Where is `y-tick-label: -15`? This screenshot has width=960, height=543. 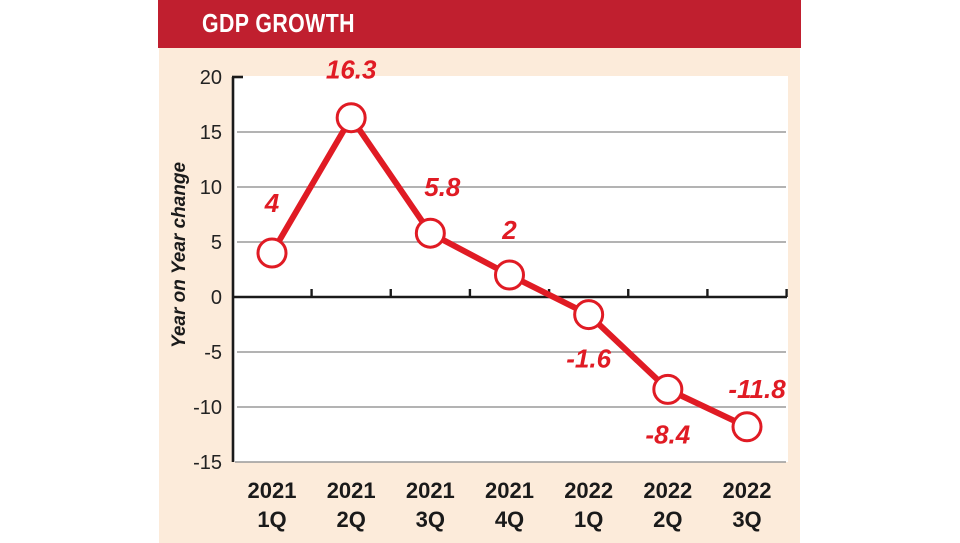
y-tick-label: -15 is located at coordinates (207, 463).